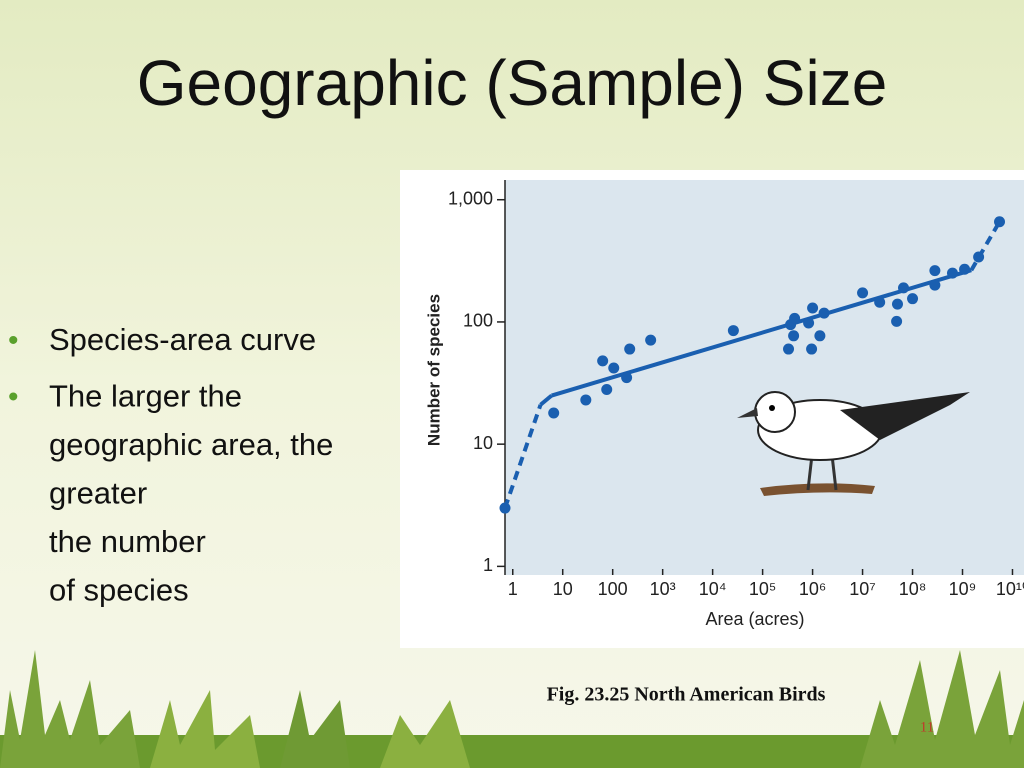  Describe the element at coordinates (686, 695) in the screenshot. I see `figure-caption: Fig. 23.25 North American Birds` at that location.